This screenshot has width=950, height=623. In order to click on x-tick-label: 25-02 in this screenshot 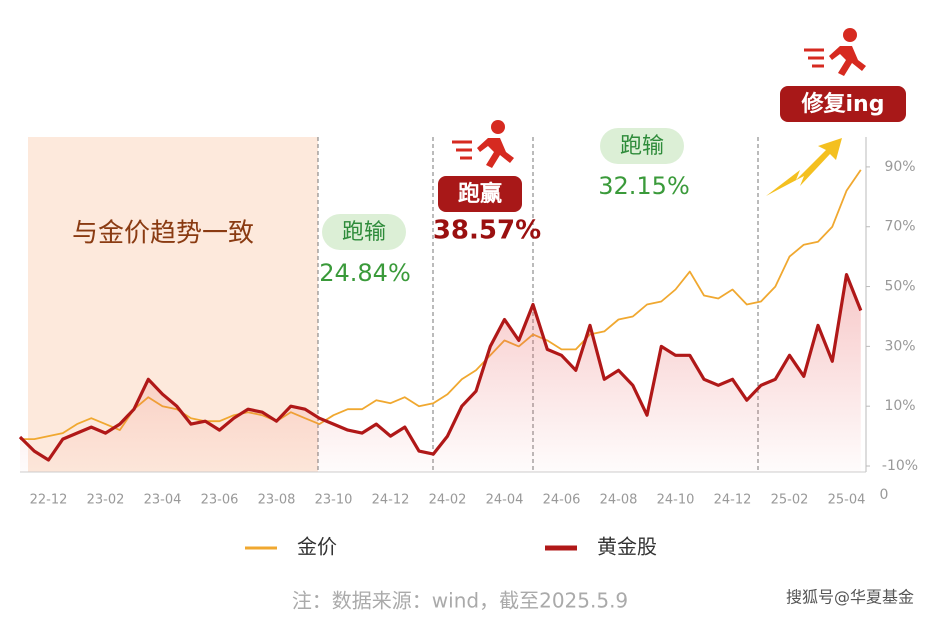, I will do `click(790, 500)`.